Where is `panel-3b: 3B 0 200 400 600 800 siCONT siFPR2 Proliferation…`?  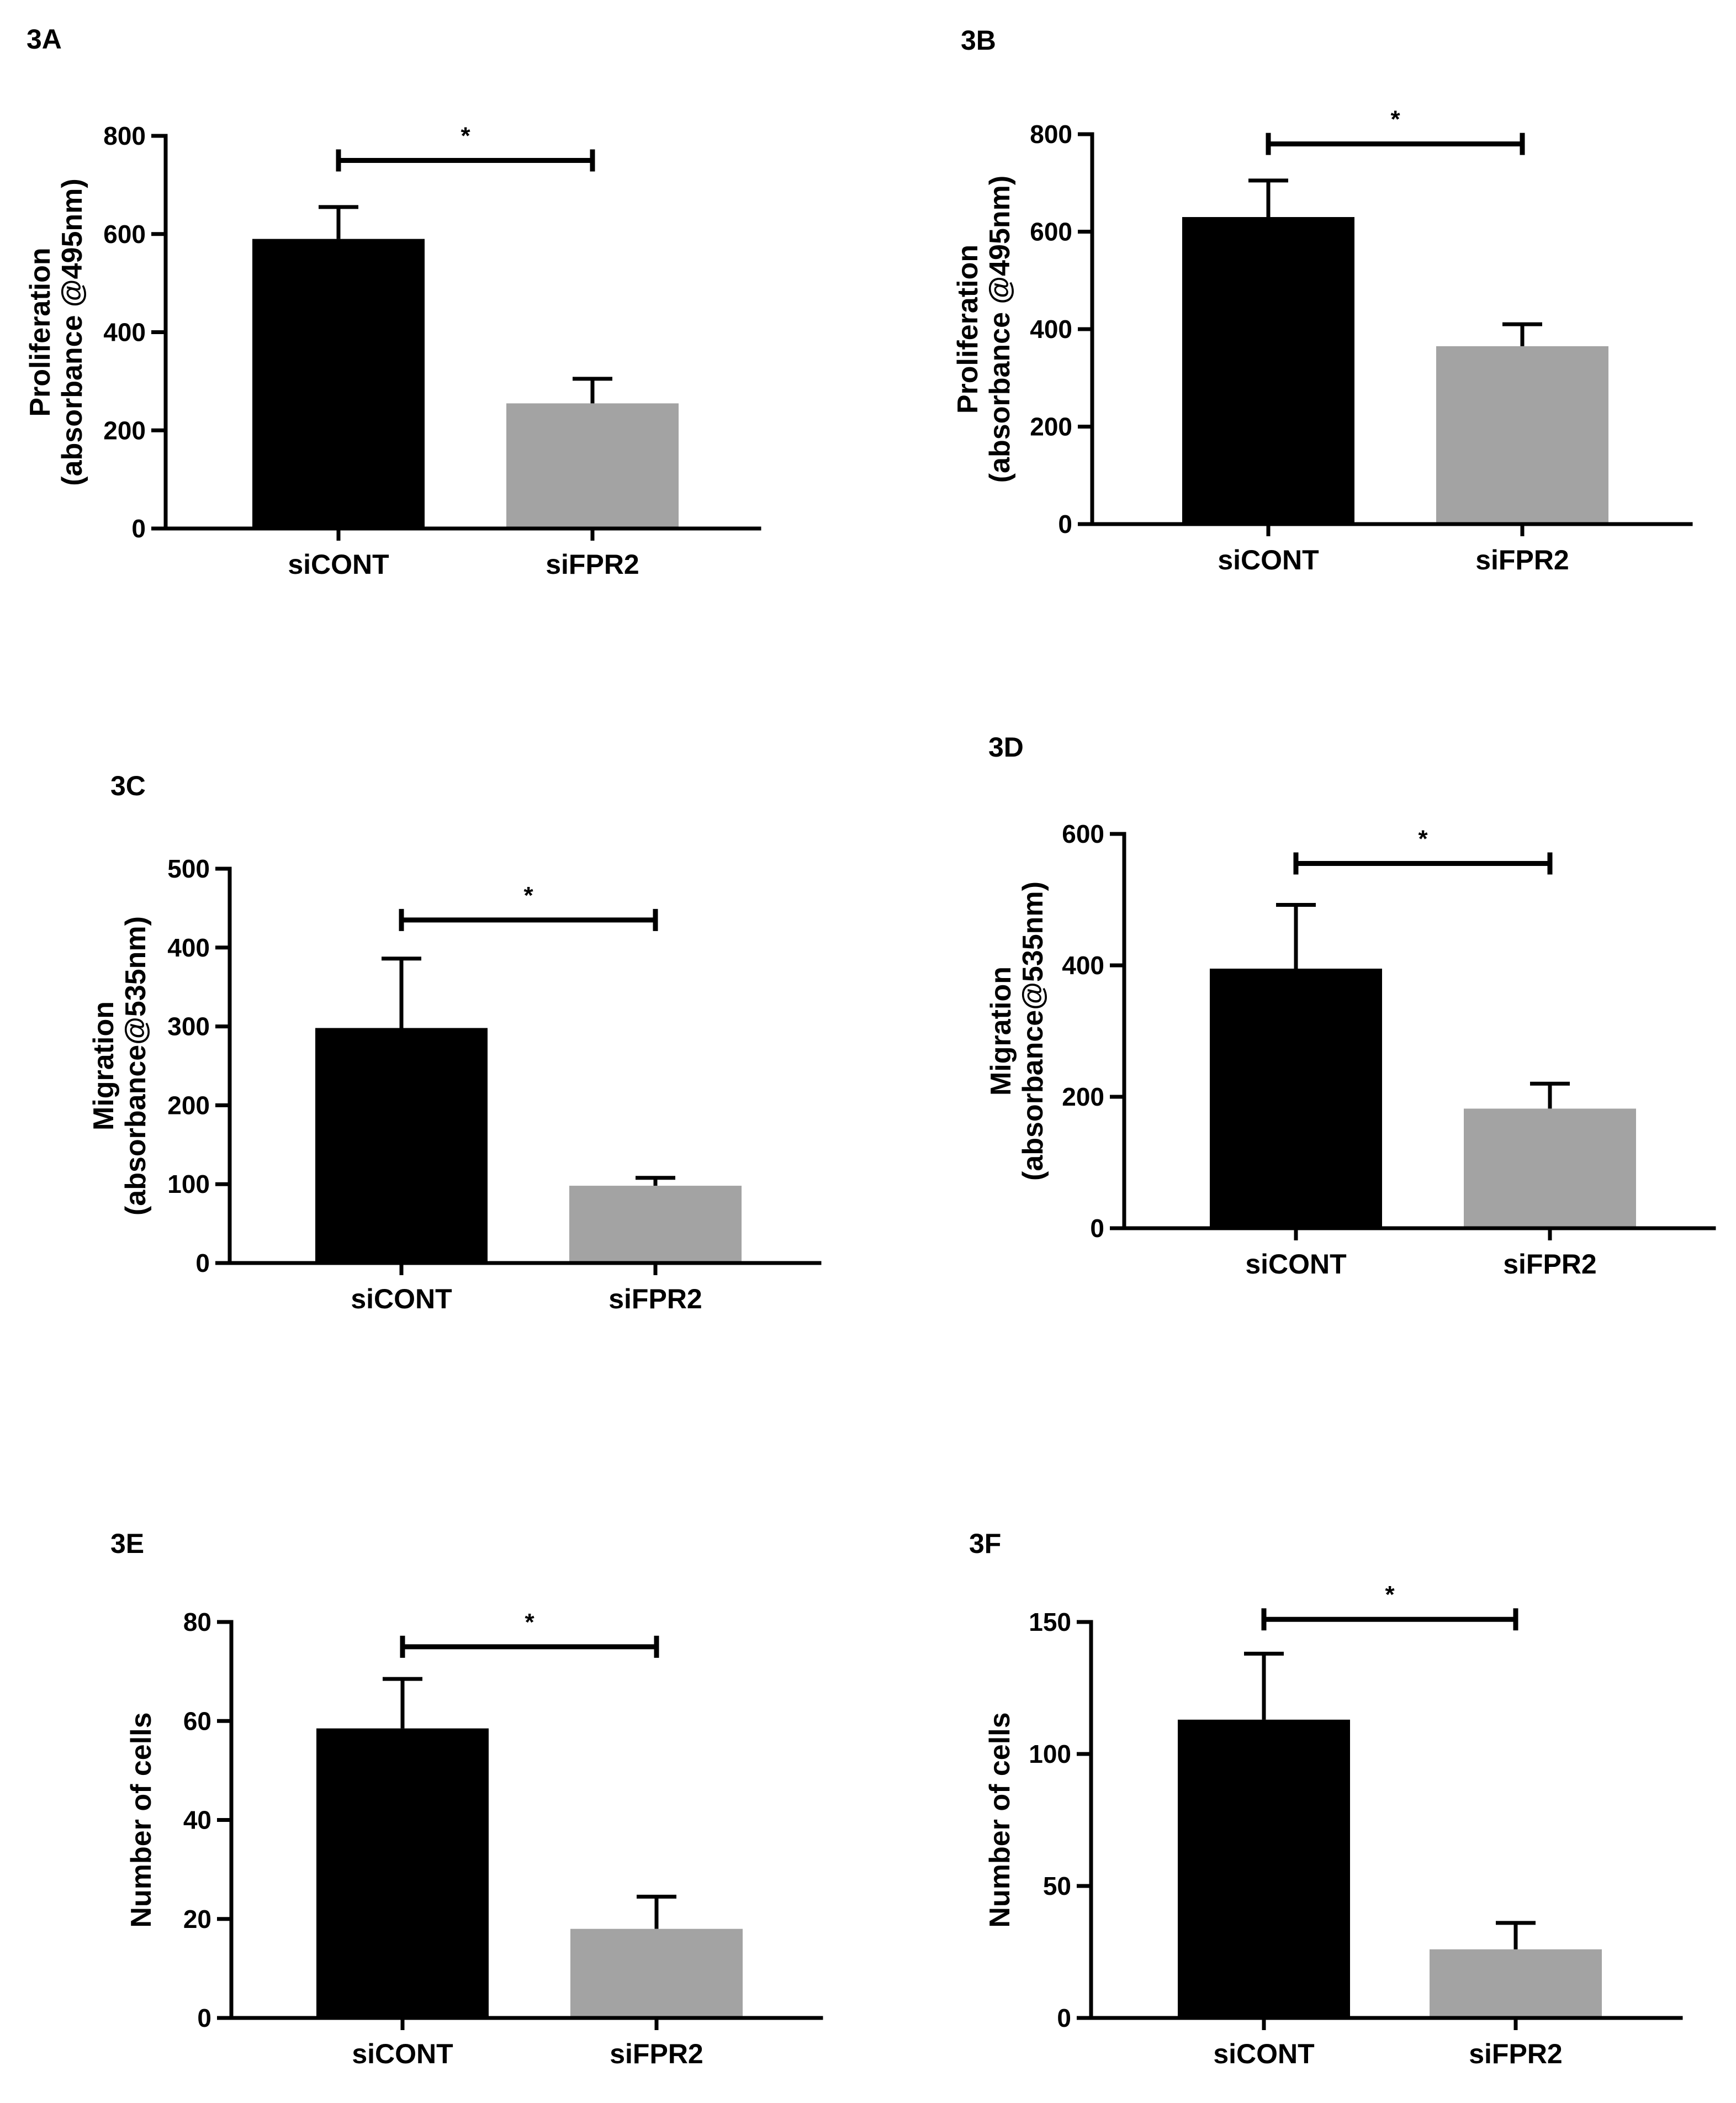 panel-3b: 3B 0 200 400 600 800 siCONT siFPR2 Proliferation… is located at coordinates (1322, 300).